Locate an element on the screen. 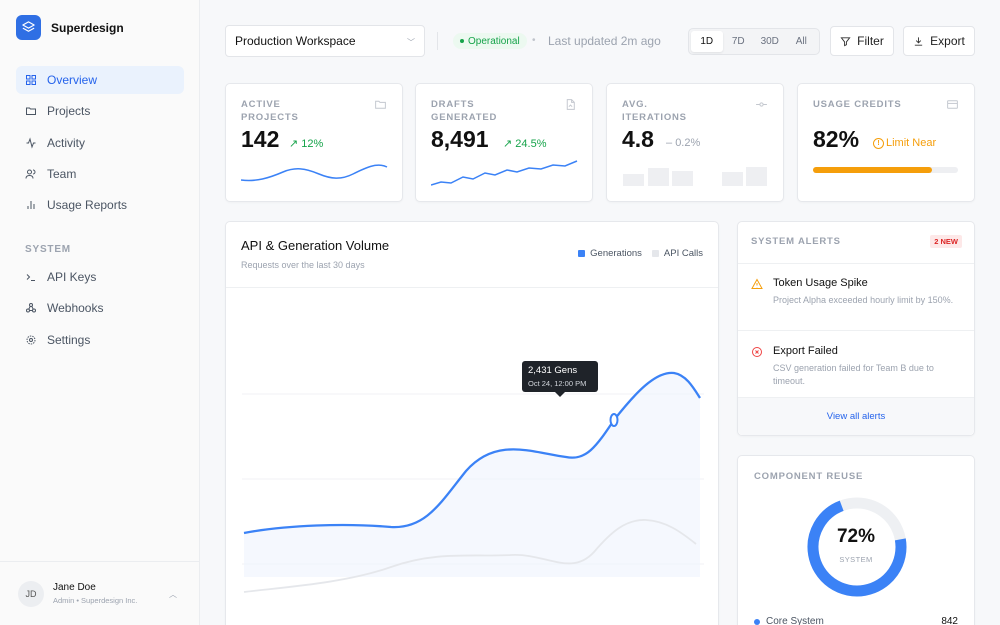  series-dot-icon is located at coordinates (757, 621).